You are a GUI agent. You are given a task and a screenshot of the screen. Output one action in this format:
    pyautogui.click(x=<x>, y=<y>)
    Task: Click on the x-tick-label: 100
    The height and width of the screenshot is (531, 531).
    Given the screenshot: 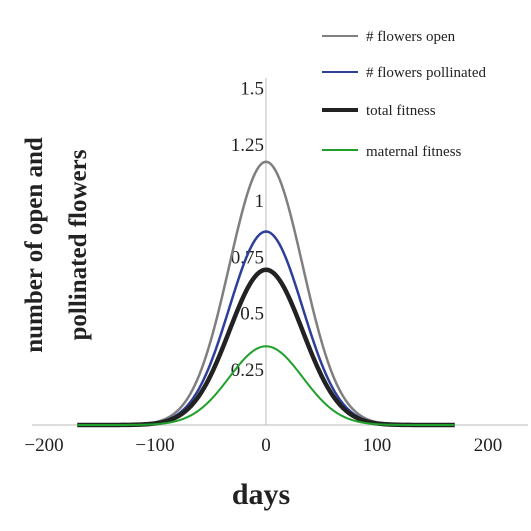 What is the action you would take?
    pyautogui.click(x=377, y=445)
    